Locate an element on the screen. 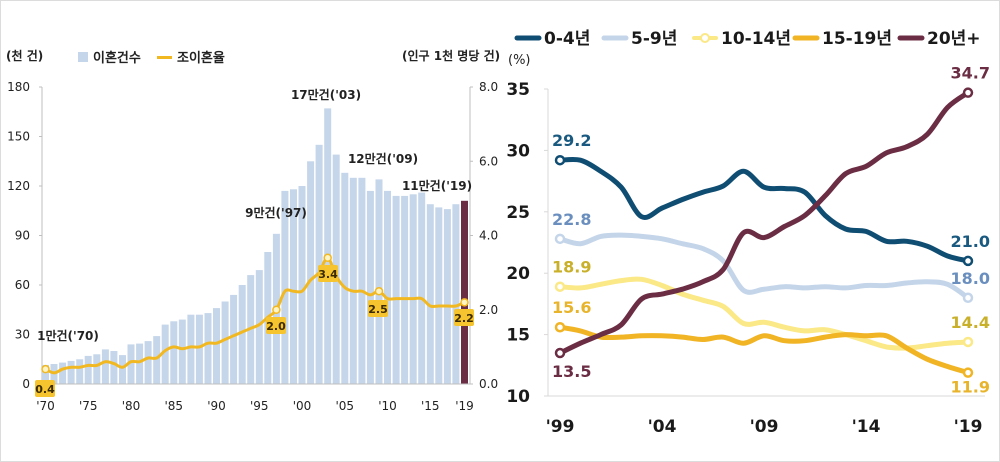 This screenshot has width=1000, height=462. data-label-box-1970 is located at coordinates (45, 388).